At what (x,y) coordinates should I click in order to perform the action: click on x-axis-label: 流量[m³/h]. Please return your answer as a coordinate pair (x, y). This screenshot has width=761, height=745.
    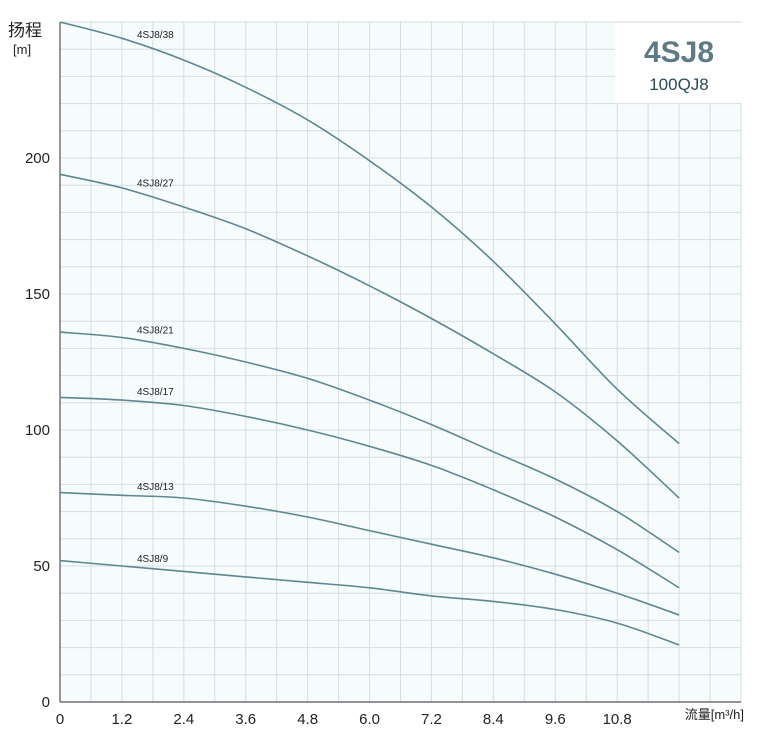
    Looking at the image, I should click on (714, 714).